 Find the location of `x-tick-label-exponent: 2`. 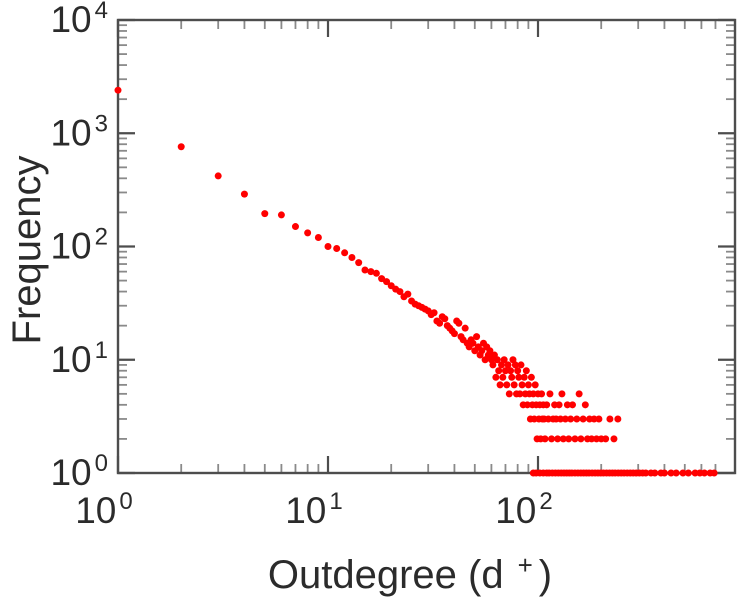

x-tick-label-exponent: 2 is located at coordinates (545, 501).